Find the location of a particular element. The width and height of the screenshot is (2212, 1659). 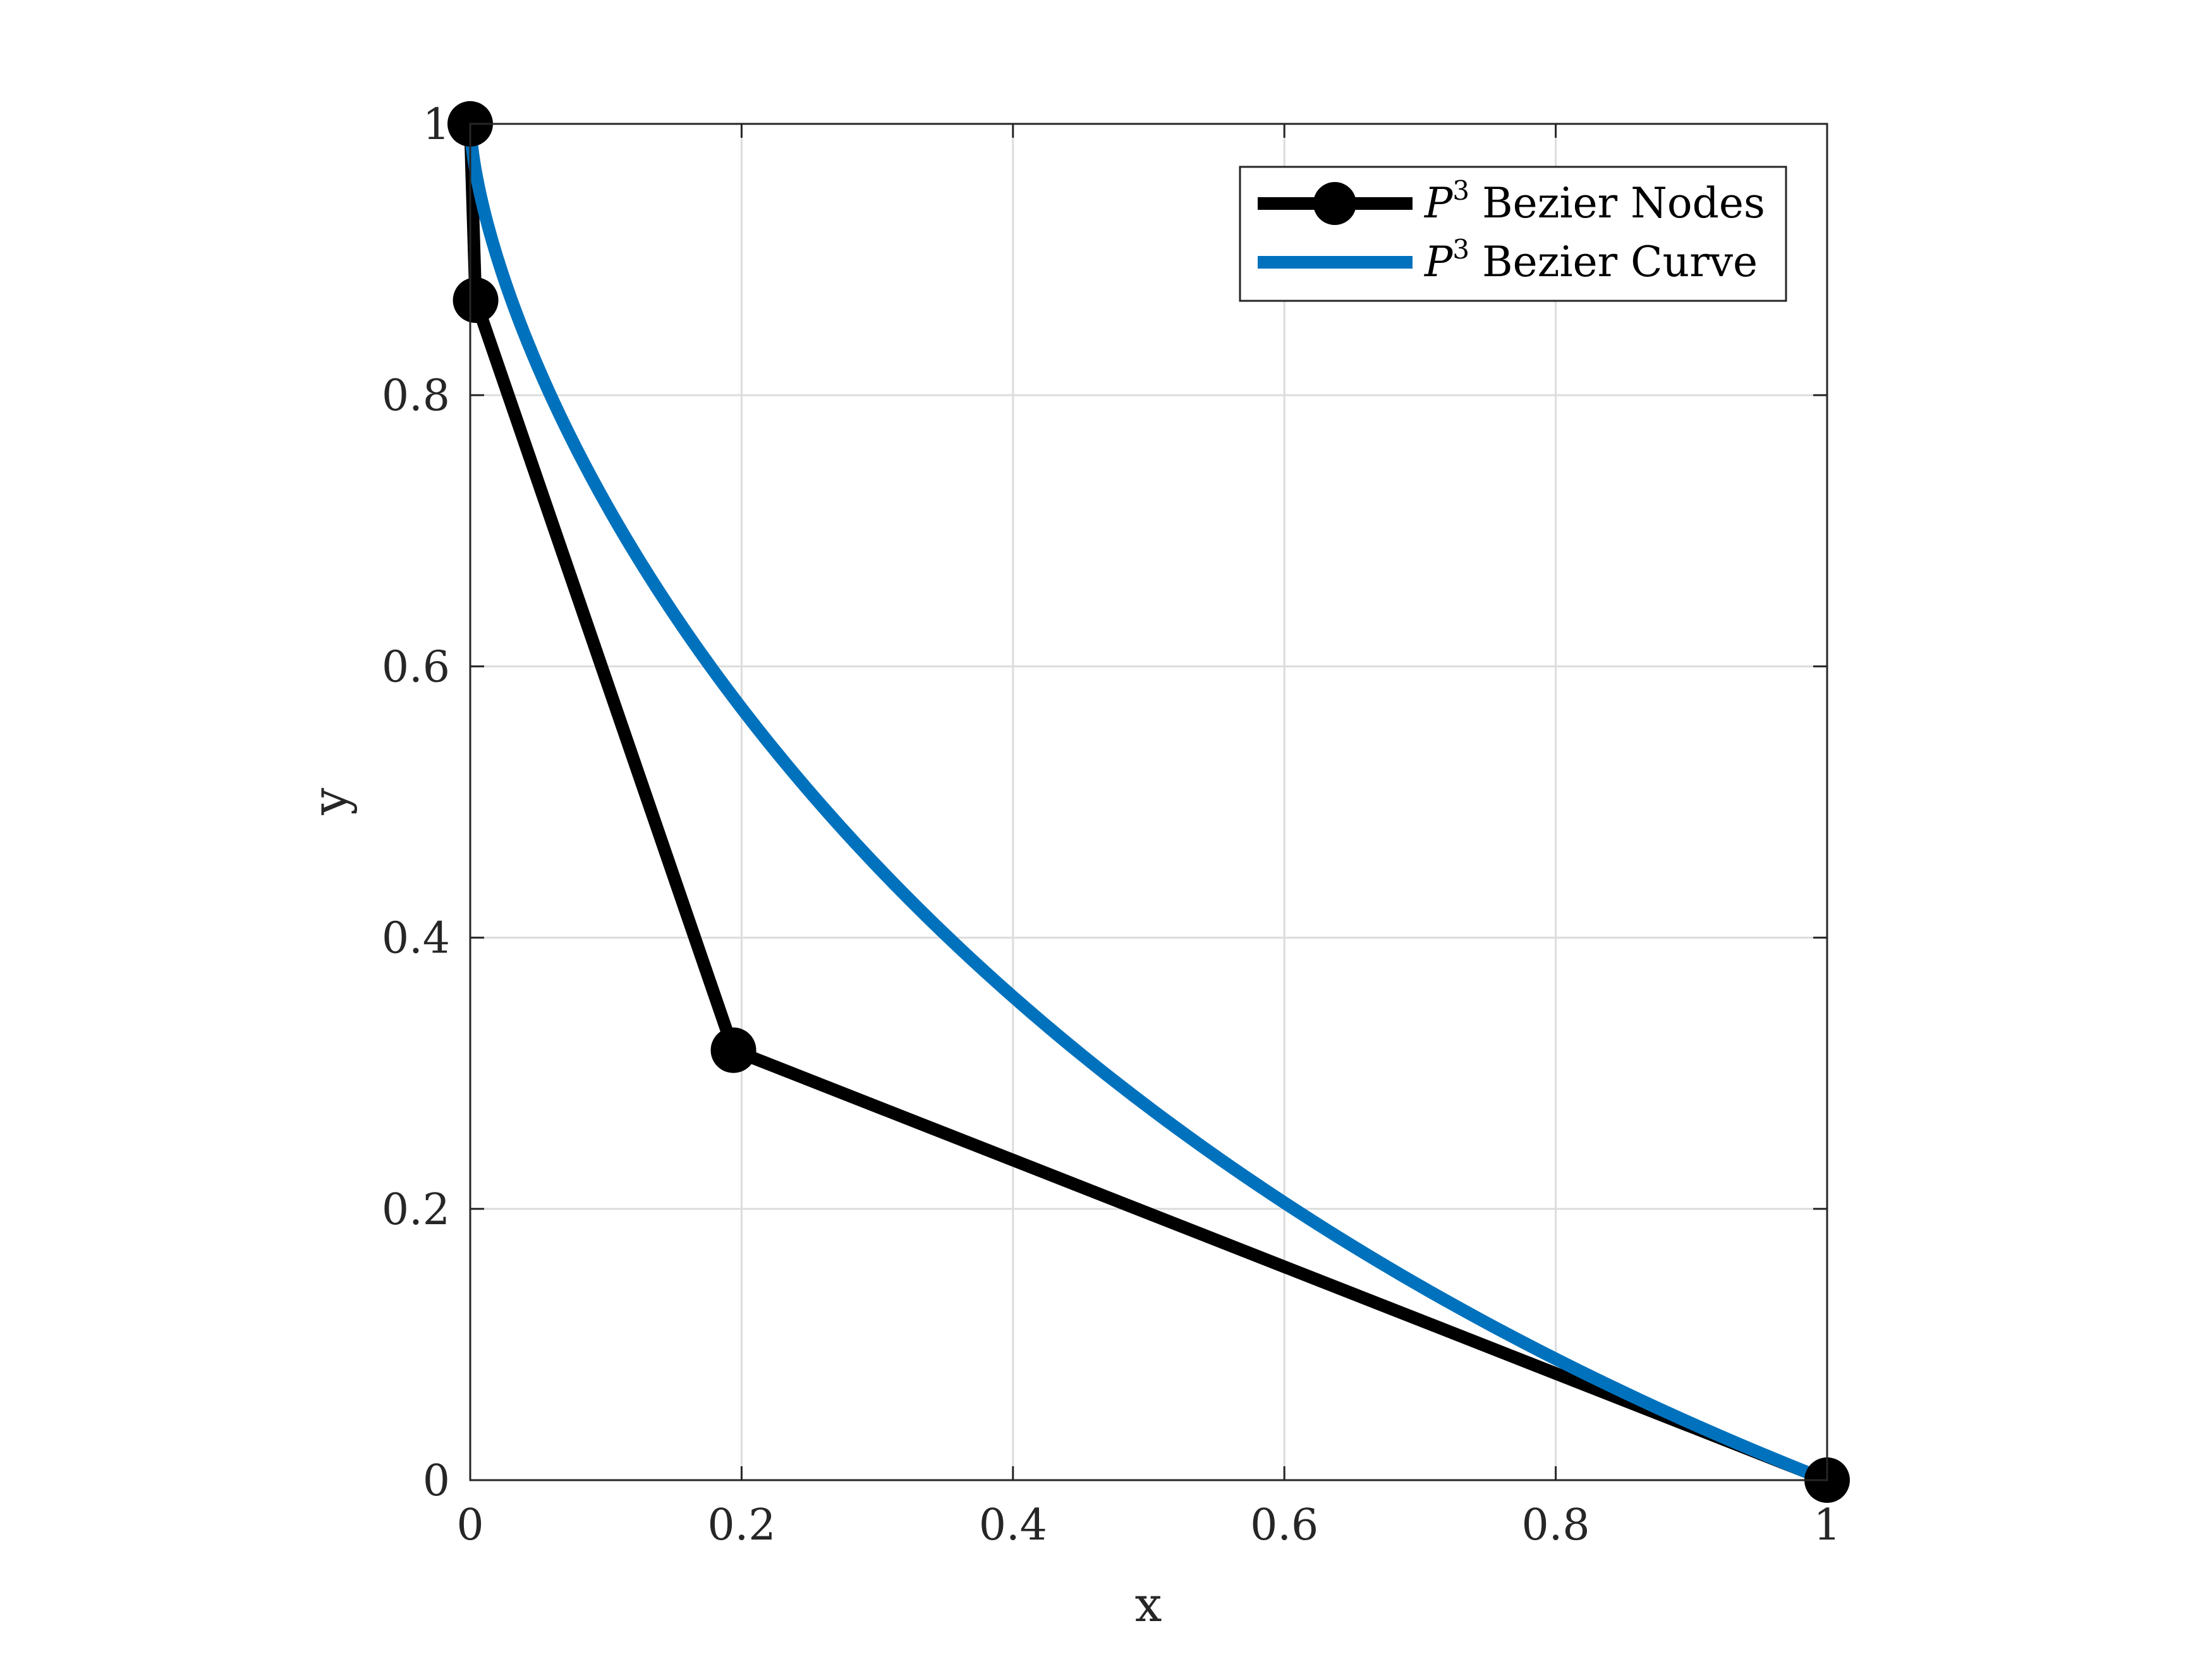

x-tick-label: 1 is located at coordinates (1826, 1525).